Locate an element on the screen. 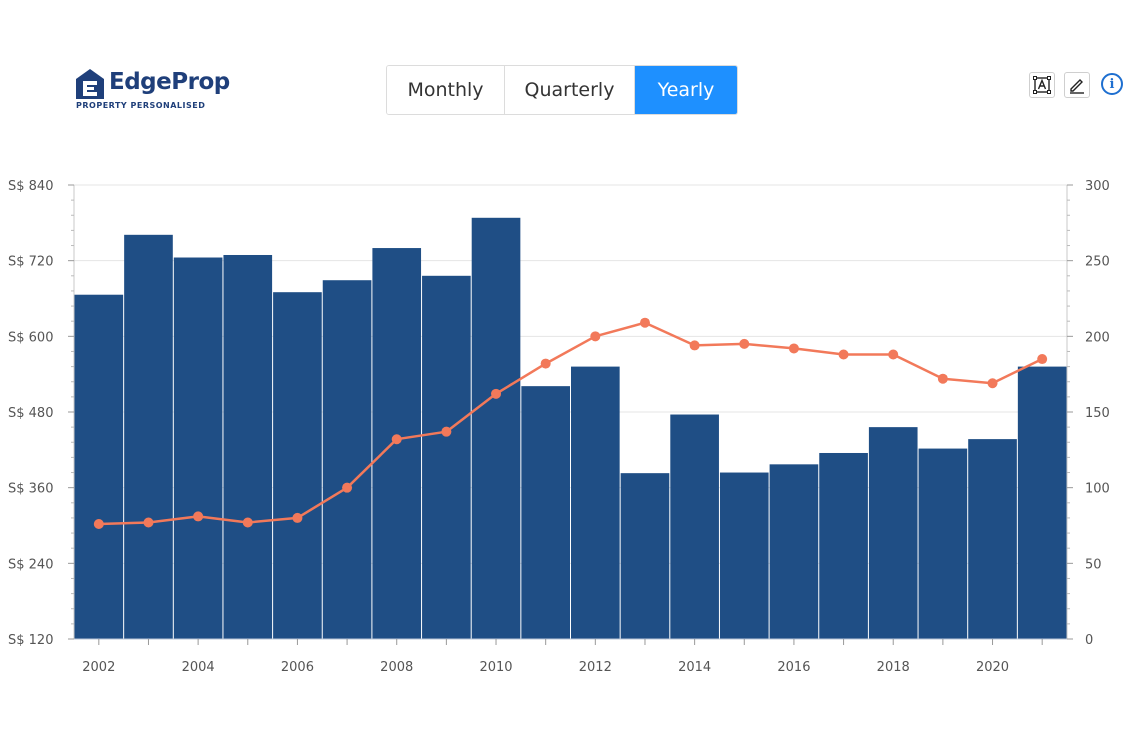  x-tick-label: 2012 is located at coordinates (595, 667).